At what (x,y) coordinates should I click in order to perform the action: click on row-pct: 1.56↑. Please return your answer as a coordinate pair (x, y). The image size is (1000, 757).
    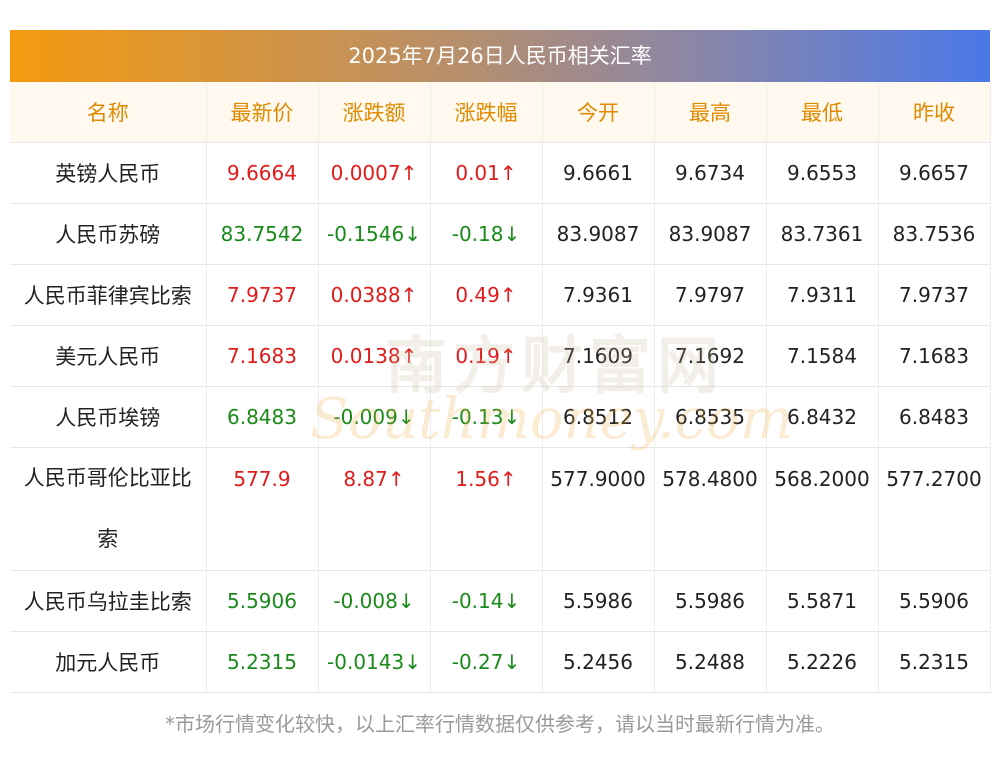
    Looking at the image, I should click on (486, 509).